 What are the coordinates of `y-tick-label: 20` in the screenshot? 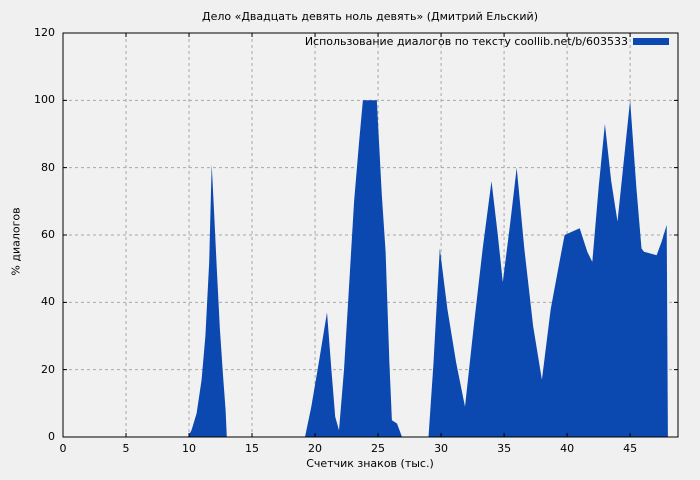 It's located at (48, 369).